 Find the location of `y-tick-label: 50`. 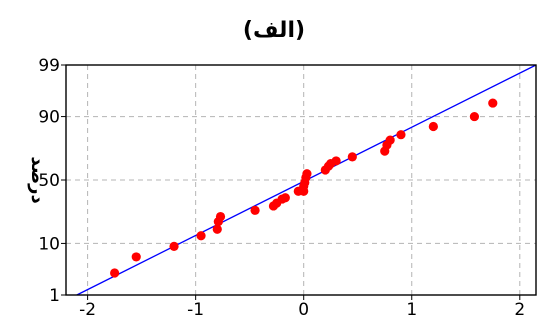

y-tick-label: 50 is located at coordinates (49, 181).